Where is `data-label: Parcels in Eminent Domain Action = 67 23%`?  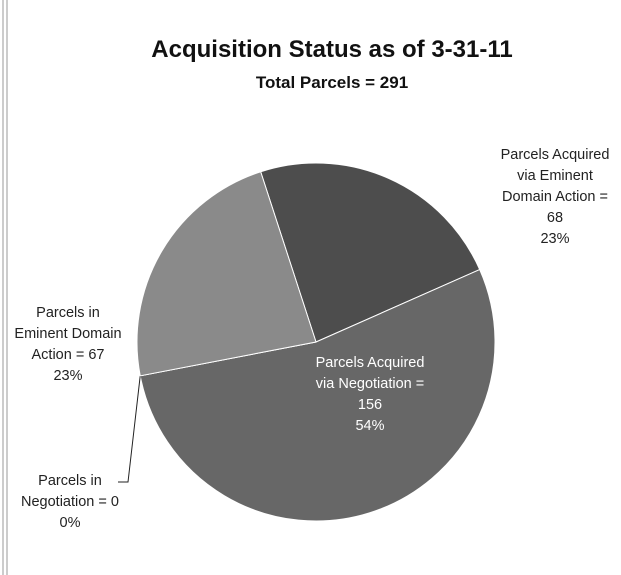
data-label: Parcels in Eminent Domain Action = 67 23% is located at coordinates (68, 345).